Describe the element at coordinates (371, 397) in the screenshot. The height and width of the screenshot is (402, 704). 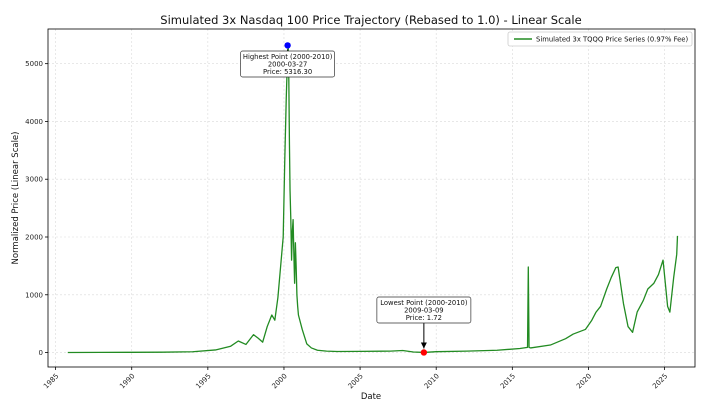
I see `x-axis-label: Date` at that location.